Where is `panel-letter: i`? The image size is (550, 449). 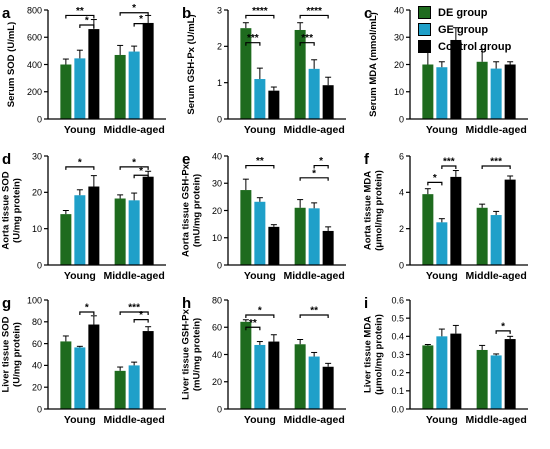 panel-letter: i is located at coordinates (366, 303).